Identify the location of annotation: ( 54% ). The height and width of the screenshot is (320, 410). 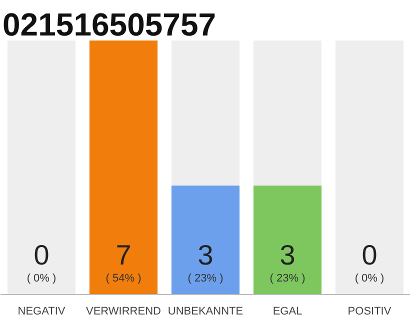
(124, 278).